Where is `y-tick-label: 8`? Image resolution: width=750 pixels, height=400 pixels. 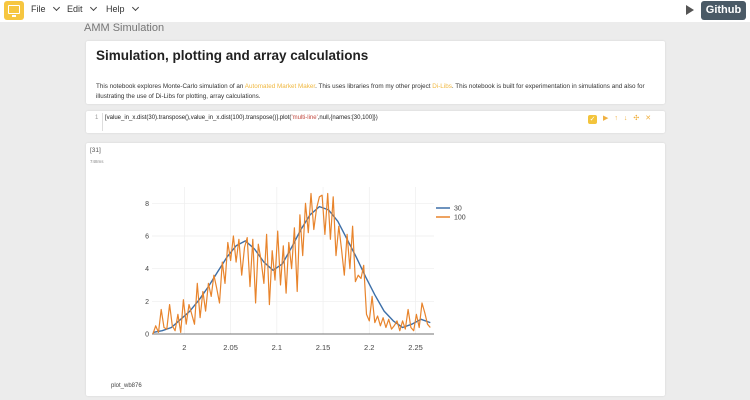 y-tick-label: 8 is located at coordinates (147, 204).